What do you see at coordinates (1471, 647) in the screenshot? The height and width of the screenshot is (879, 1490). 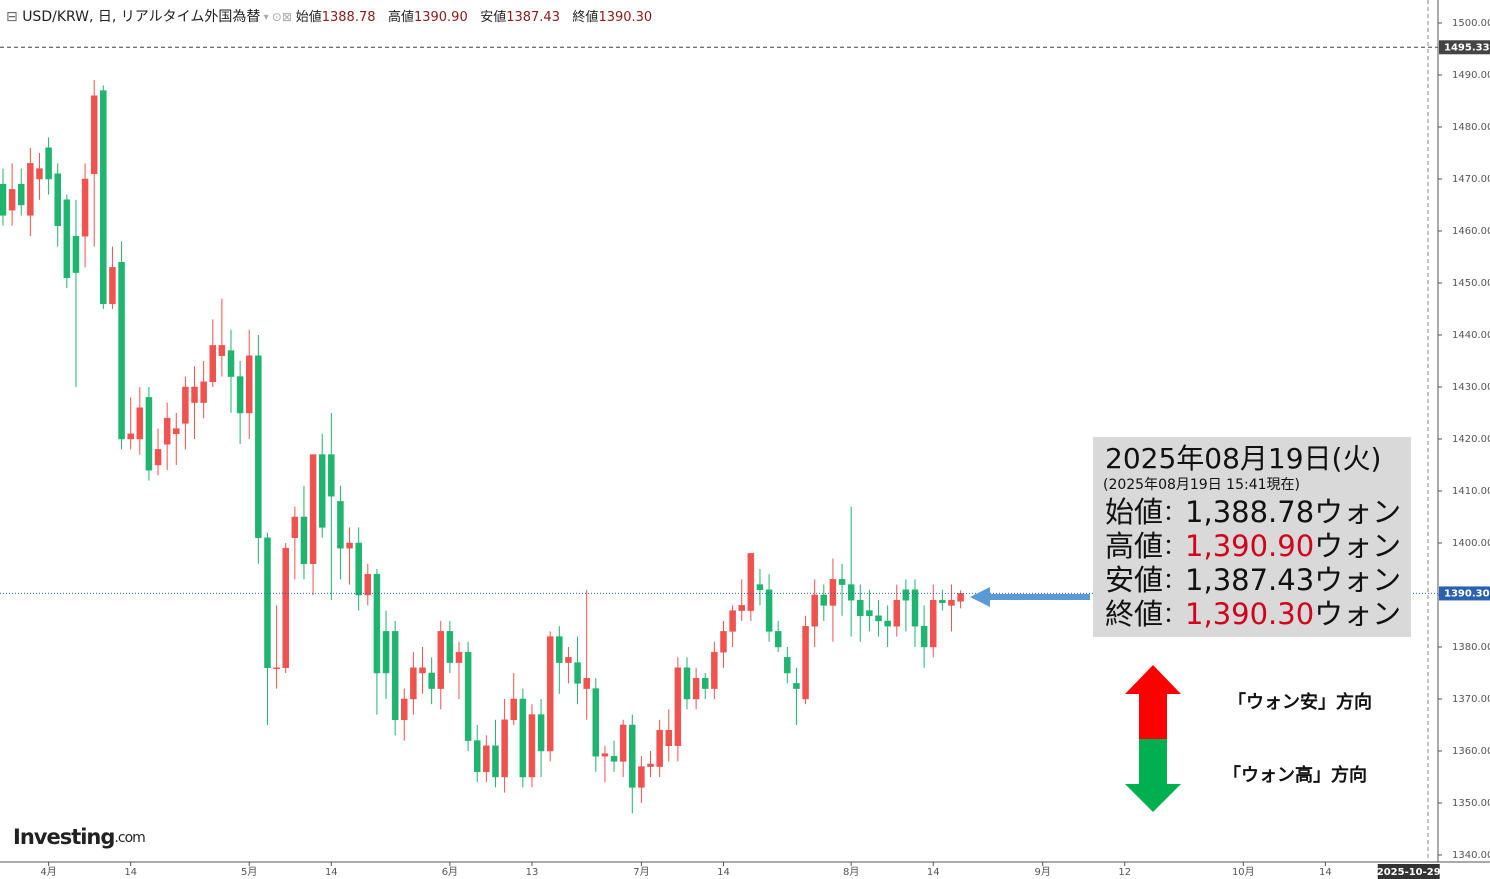 I see `y-tick-label: 1380.00` at bounding box center [1471, 647].